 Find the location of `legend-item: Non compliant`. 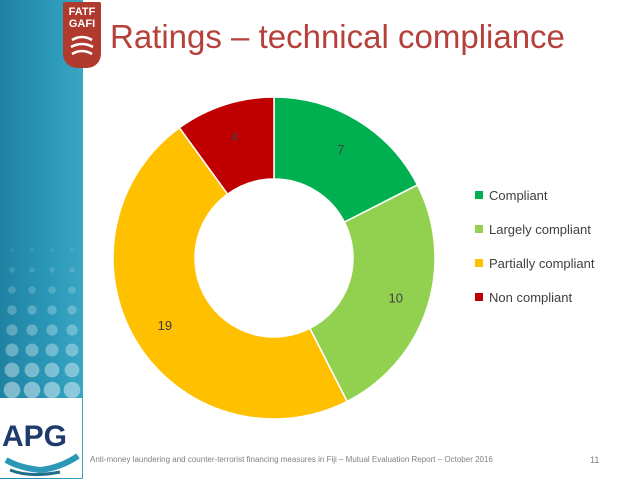

legend-item: Non compliant is located at coordinates (523, 297).